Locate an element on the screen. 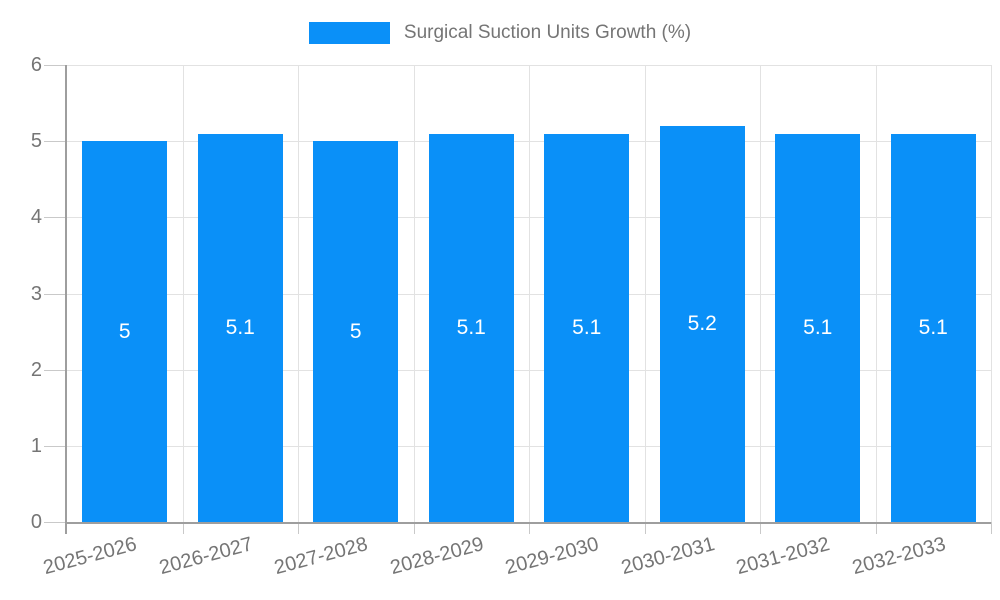 The height and width of the screenshot is (600, 1000). x-tick-label: 2028-2029 is located at coordinates (436, 556).